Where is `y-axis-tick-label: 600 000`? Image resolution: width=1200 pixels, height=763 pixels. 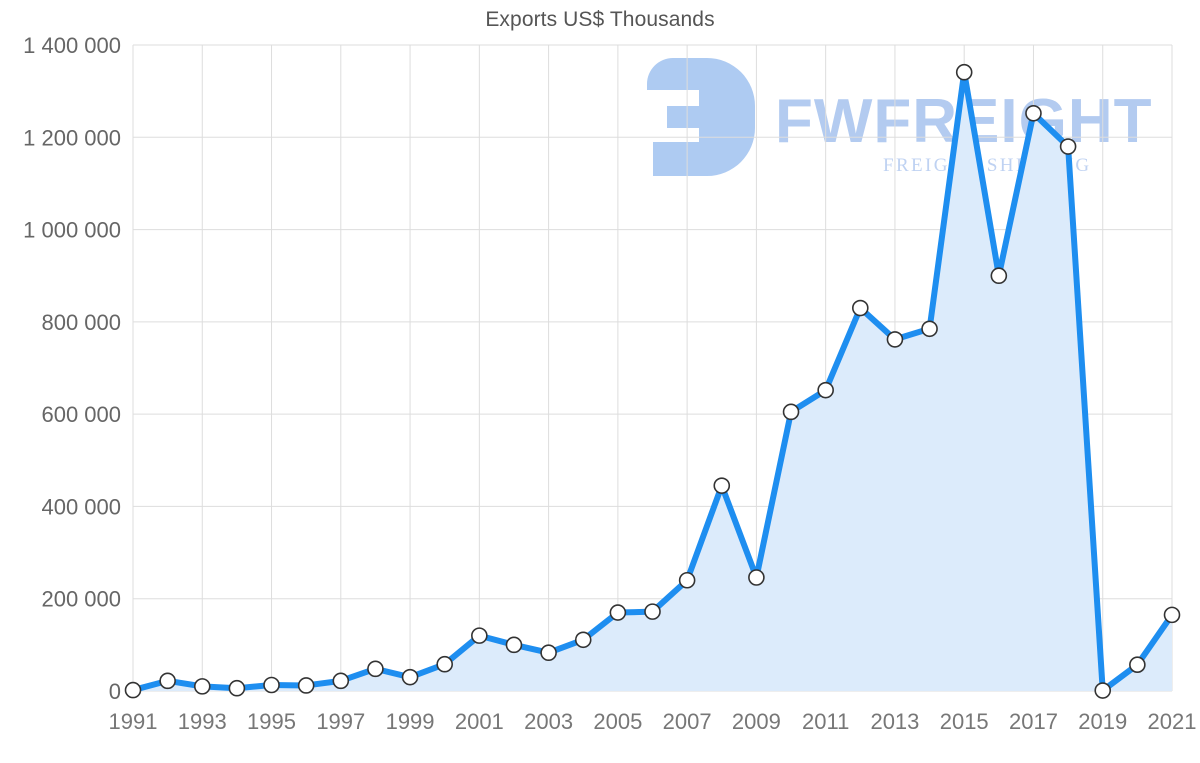
y-axis-tick-label: 600 000 is located at coordinates (81, 414).